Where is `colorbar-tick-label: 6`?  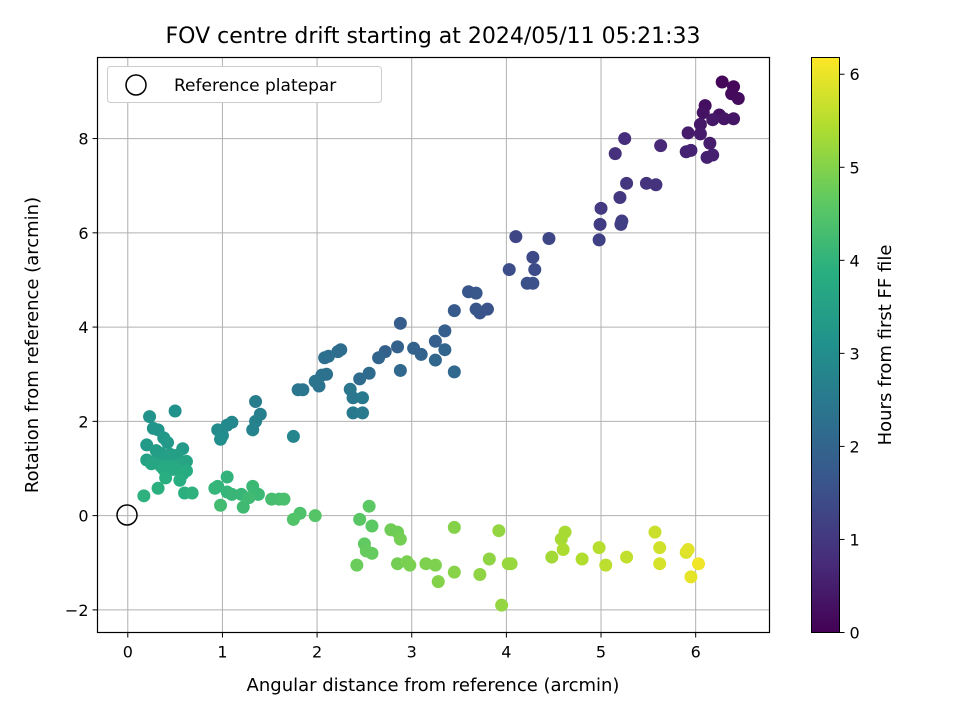
colorbar-tick-label: 6 is located at coordinates (855, 74).